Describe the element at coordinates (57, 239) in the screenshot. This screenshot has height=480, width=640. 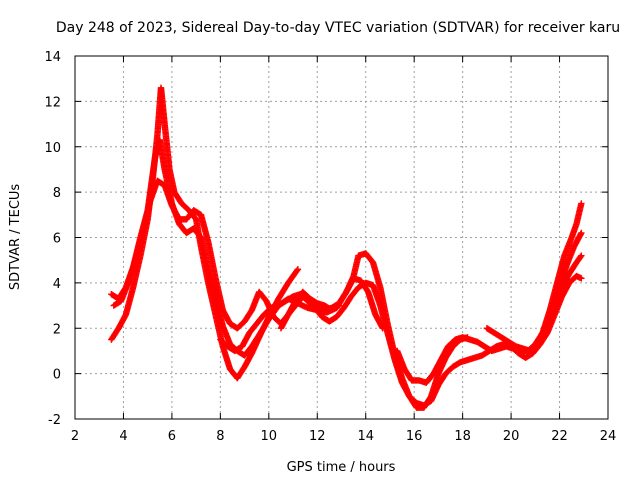
I see `y-tick-label: 6` at that location.